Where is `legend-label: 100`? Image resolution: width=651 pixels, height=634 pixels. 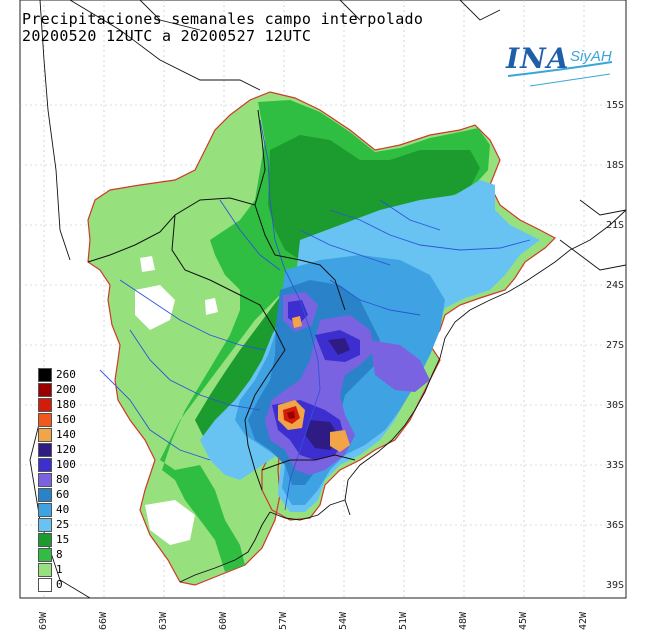
legend-label: 100 is located at coordinates (66, 464).